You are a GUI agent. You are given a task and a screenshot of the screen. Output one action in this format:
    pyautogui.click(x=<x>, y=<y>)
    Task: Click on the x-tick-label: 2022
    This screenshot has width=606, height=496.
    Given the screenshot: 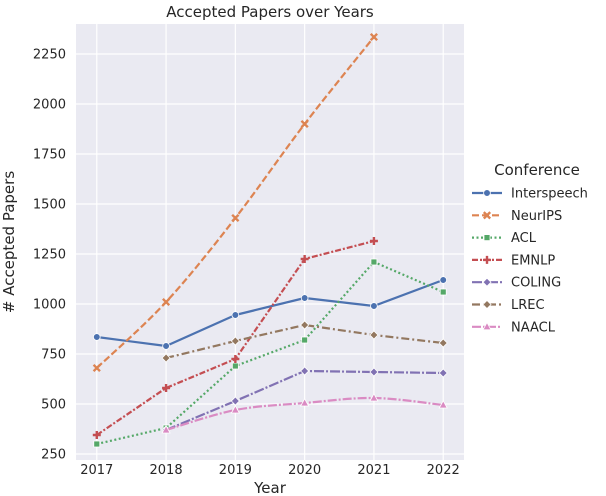 What is the action you would take?
    pyautogui.click(x=443, y=470)
    